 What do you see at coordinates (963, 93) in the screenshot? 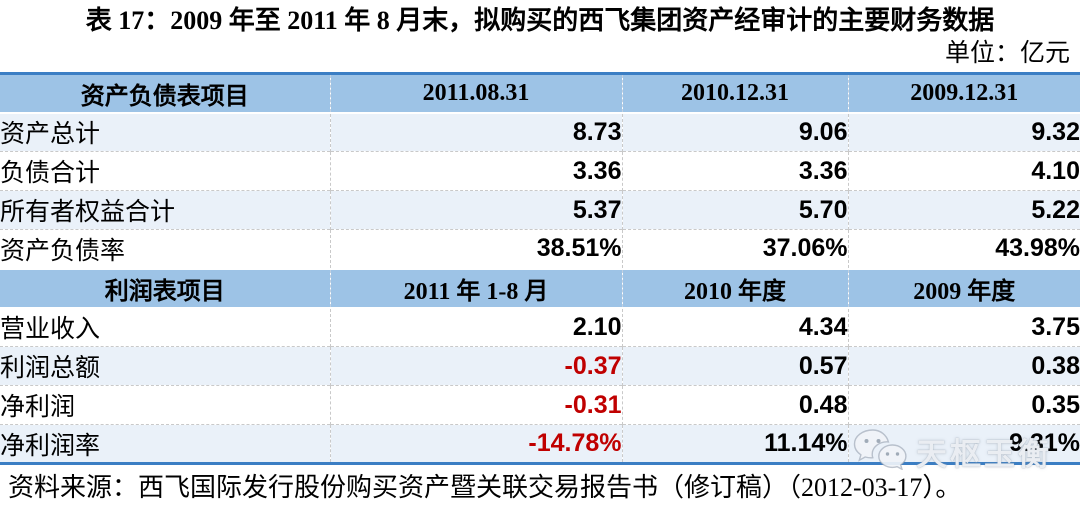
I see `header-cell: 2009.12.31` at bounding box center [963, 93].